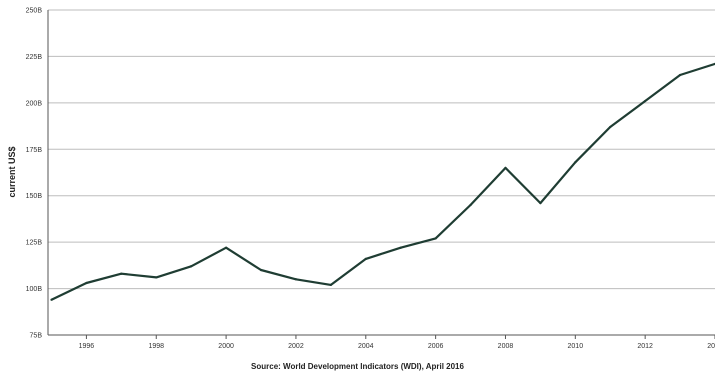  What do you see at coordinates (366, 346) in the screenshot?
I see `x-tick-label: 2004` at bounding box center [366, 346].